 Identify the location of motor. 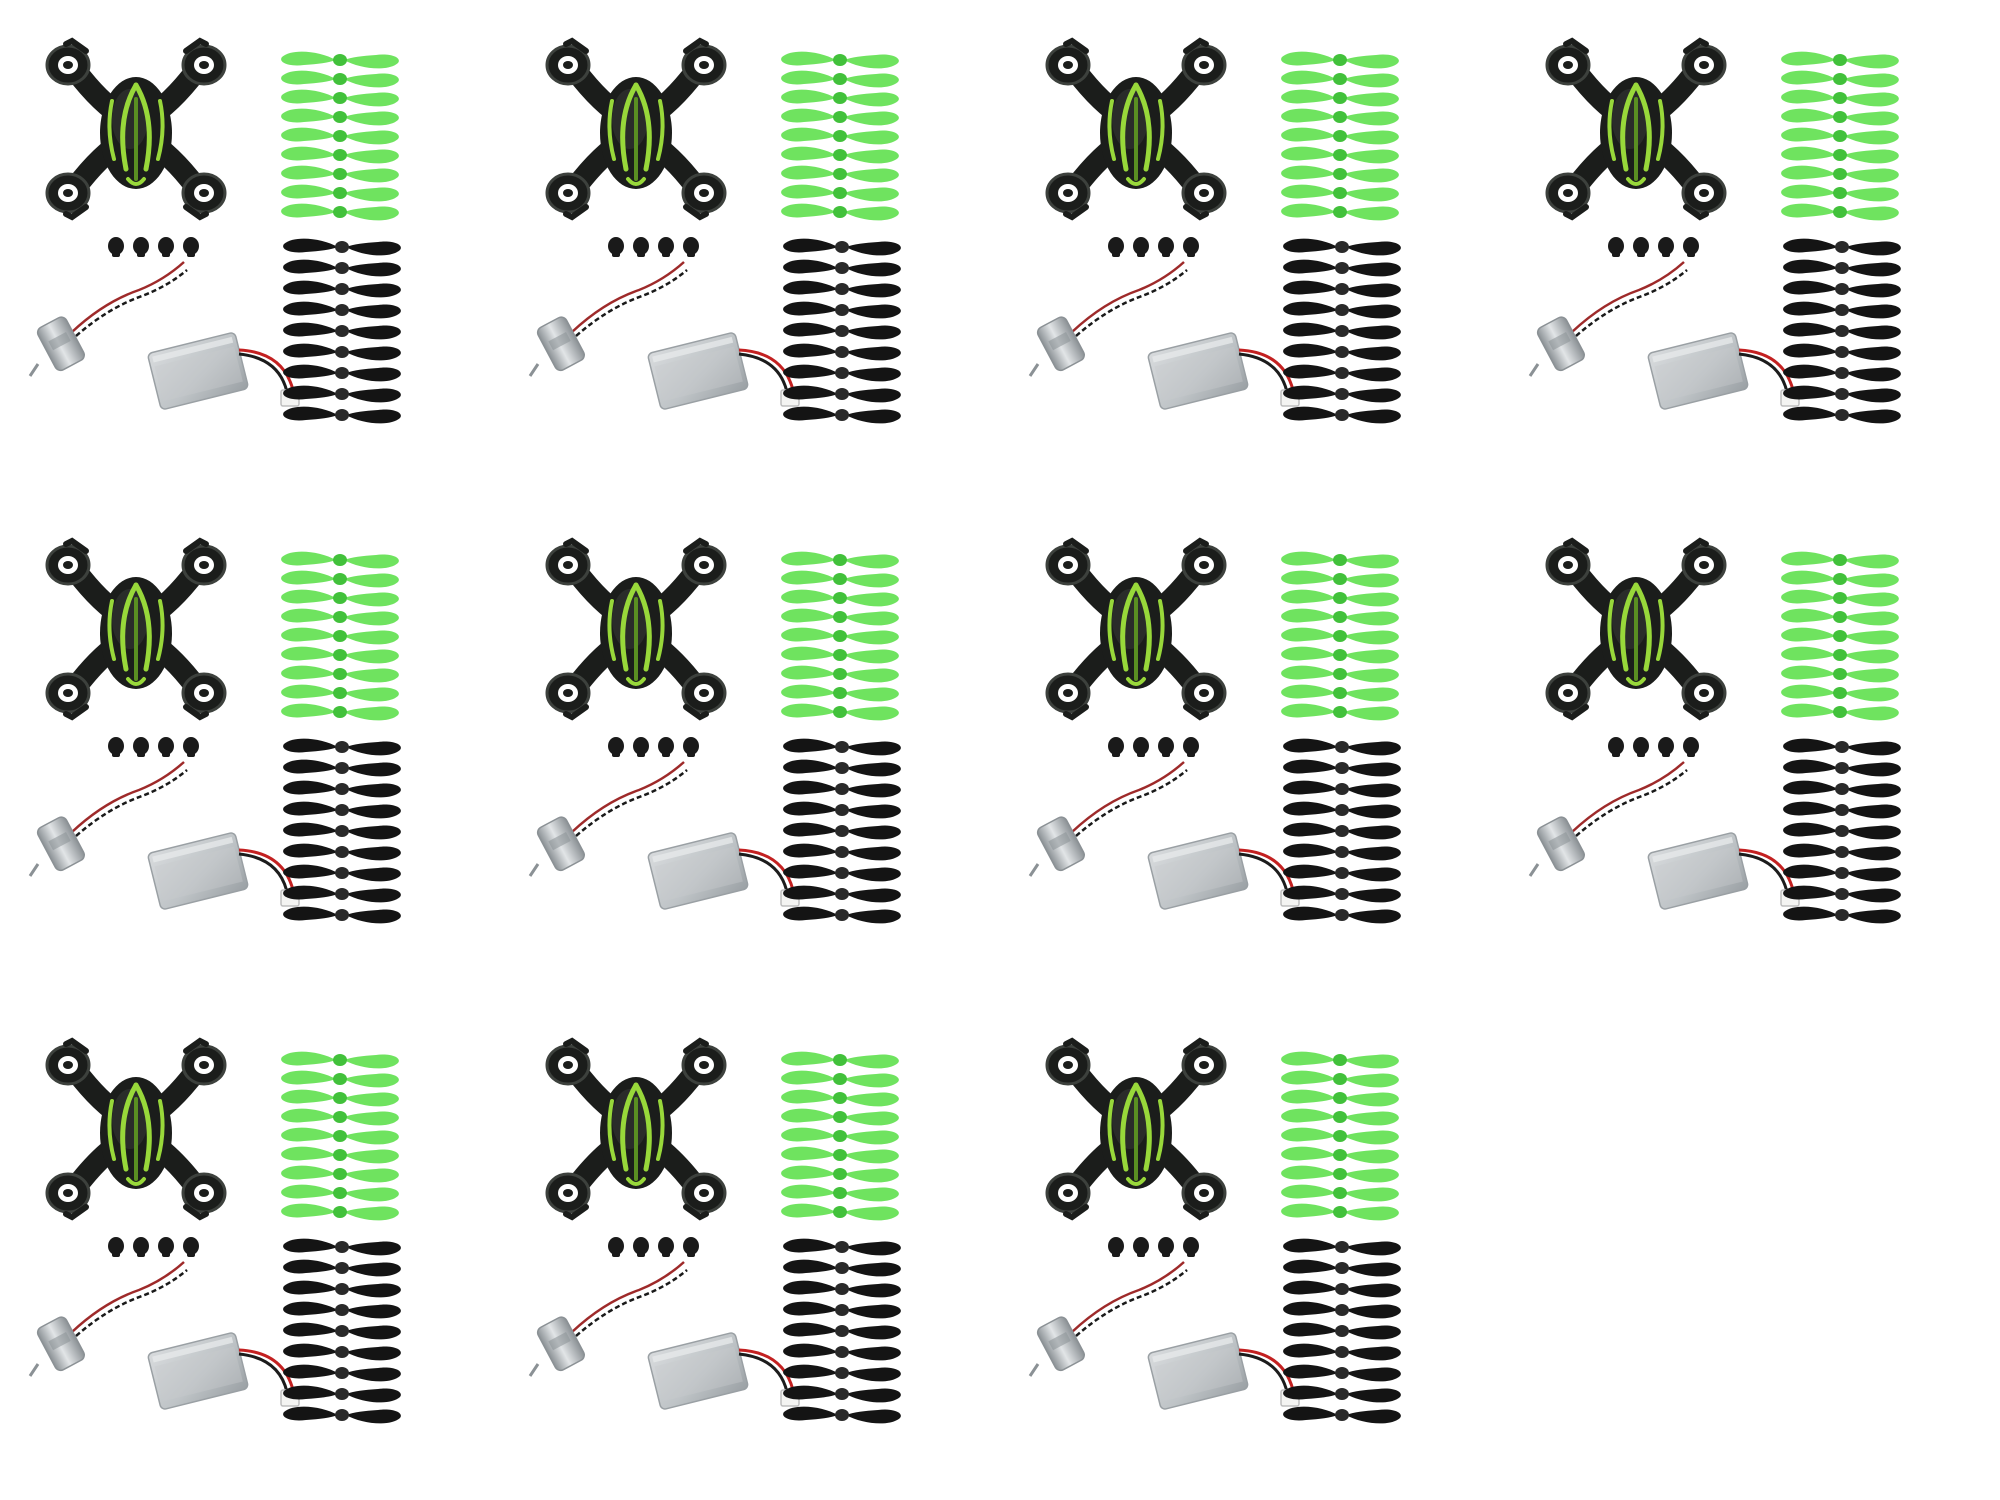
(1108, 1319).